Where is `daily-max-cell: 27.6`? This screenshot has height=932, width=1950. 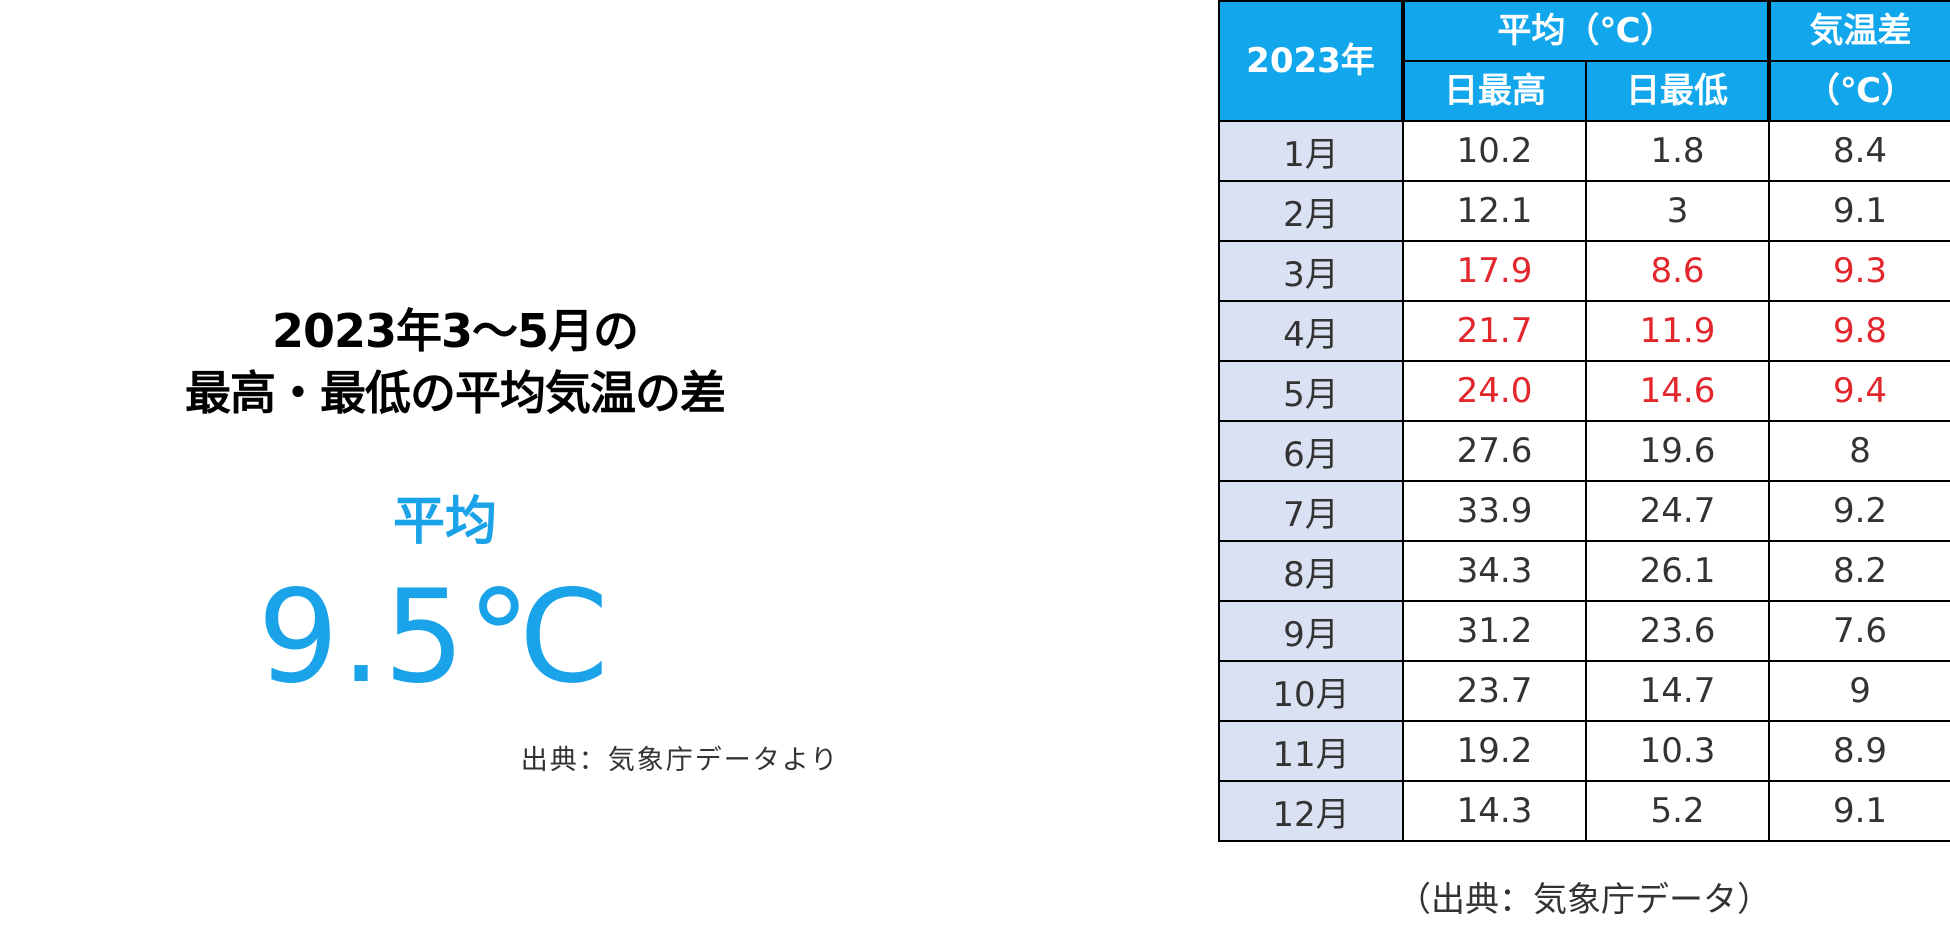
daily-max-cell: 27.6 is located at coordinates (1494, 451).